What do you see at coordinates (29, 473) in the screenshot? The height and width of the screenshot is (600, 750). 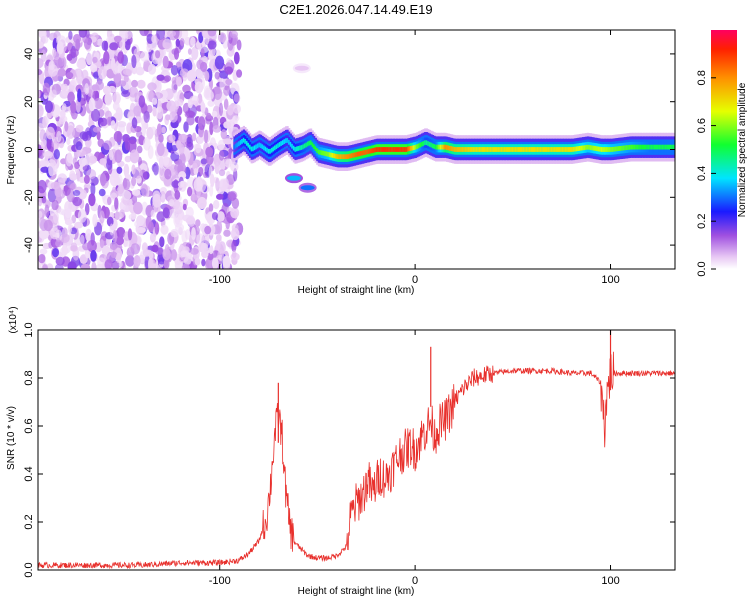 I see `y-tick-label: 0.4` at bounding box center [29, 473].